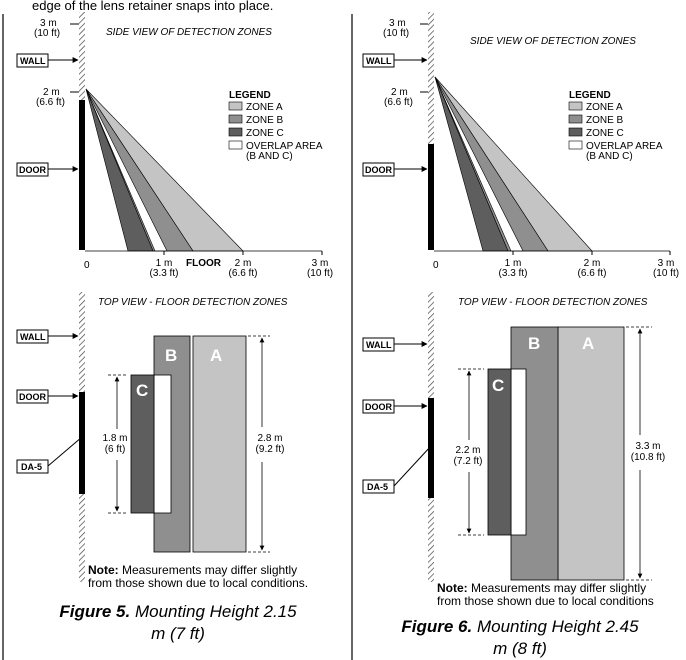  I want to click on note-line-2: from those shown due to local conditions, so click(545, 601).